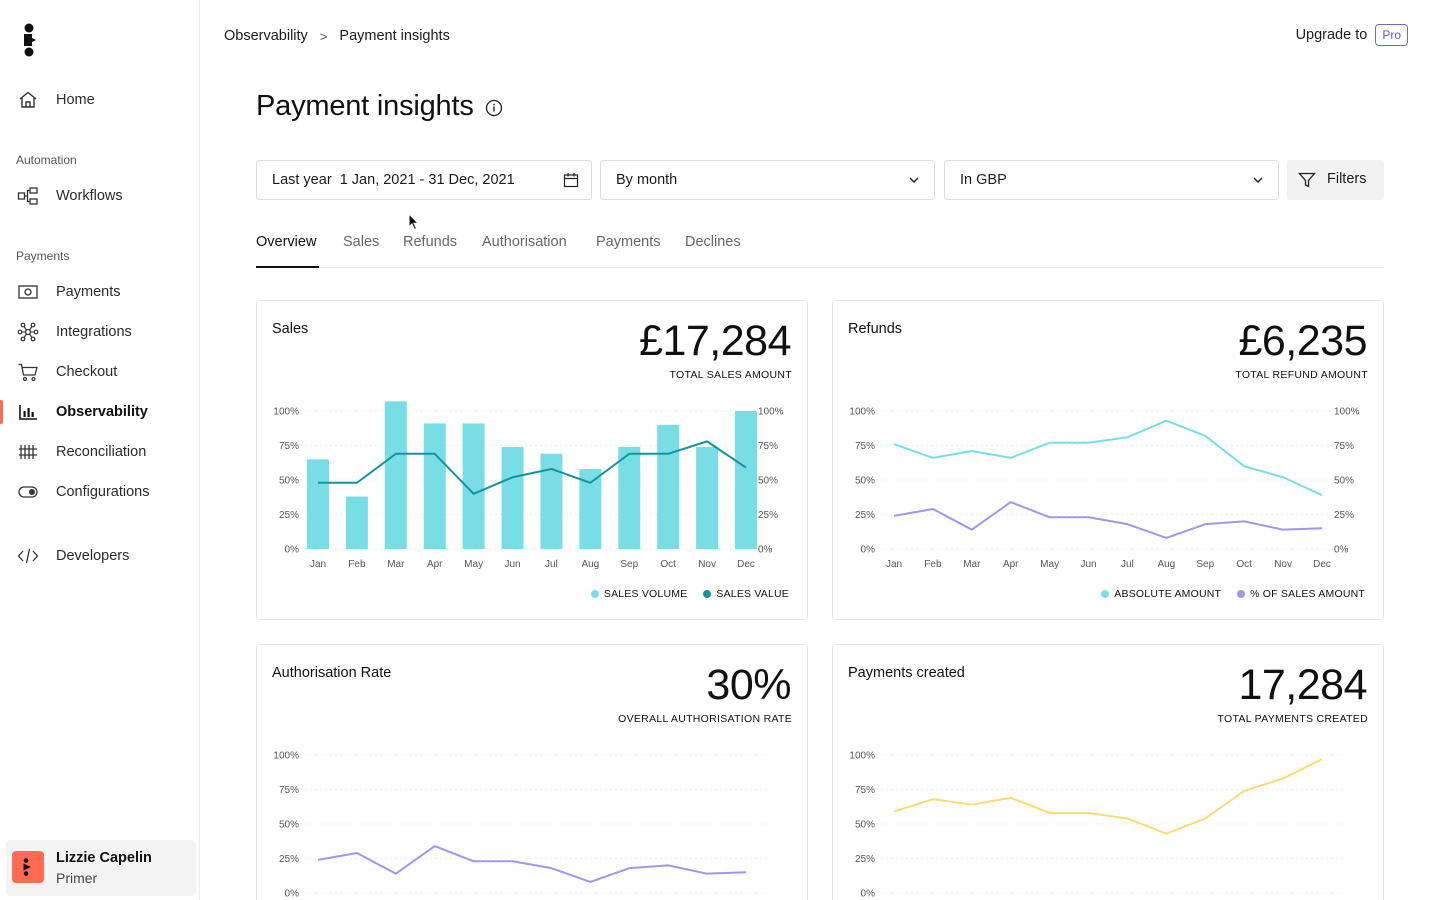 The width and height of the screenshot is (1440, 900). What do you see at coordinates (99, 100) in the screenshot?
I see `sidebar-item-home: Home` at bounding box center [99, 100].